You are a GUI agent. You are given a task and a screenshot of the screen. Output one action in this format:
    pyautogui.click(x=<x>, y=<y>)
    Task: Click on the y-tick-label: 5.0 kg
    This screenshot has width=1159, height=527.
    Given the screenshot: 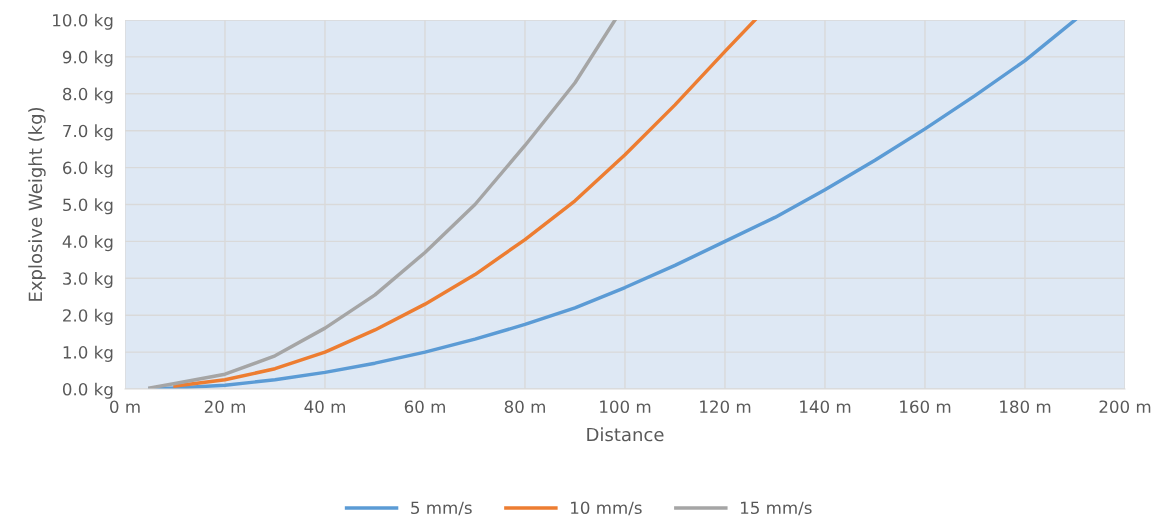 What is the action you would take?
    pyautogui.click(x=88, y=206)
    